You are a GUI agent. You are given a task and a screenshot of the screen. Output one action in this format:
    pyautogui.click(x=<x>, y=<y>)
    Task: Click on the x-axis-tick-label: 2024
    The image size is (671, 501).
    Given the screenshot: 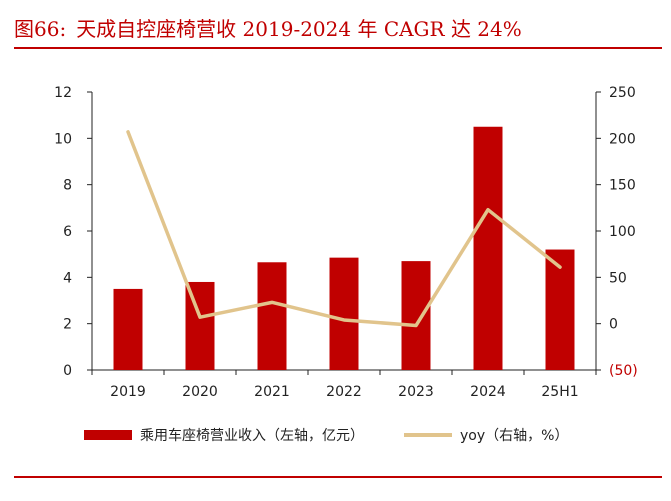 What is the action you would take?
    pyautogui.click(x=488, y=392)
    